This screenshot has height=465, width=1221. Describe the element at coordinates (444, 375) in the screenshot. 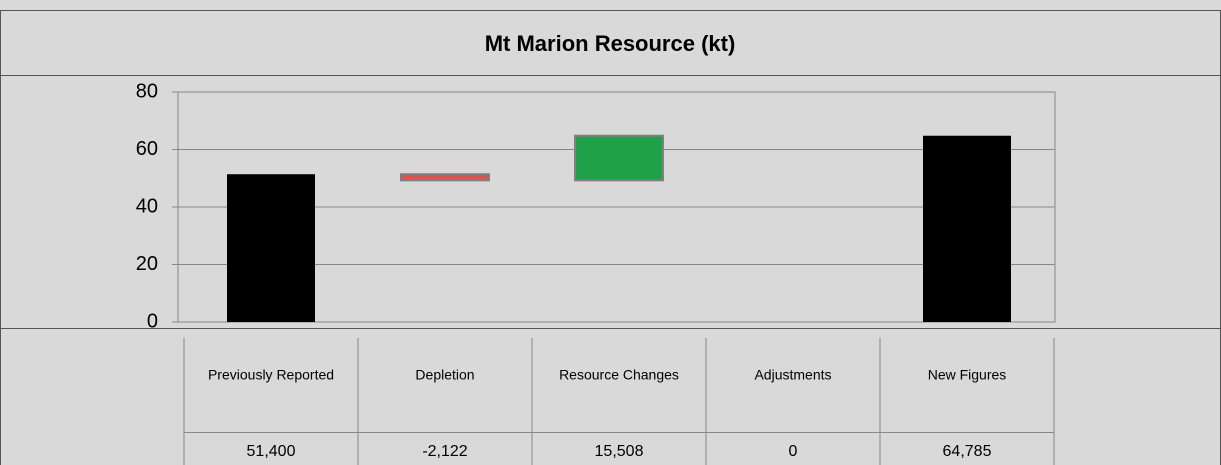

I see `category-label: Depletion` at that location.